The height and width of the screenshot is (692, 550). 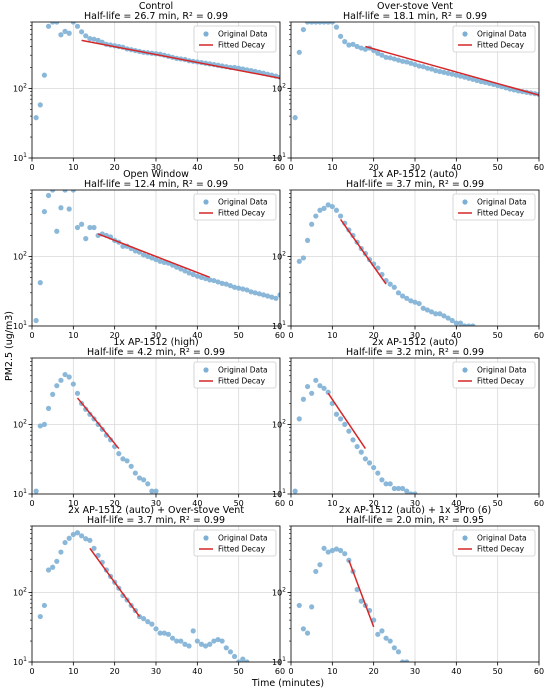 What do you see at coordinates (415, 510) in the screenshot?
I see `panel-title: 2x AP-1512 (auto) + 1x 3Pro (6)` at bounding box center [415, 510].